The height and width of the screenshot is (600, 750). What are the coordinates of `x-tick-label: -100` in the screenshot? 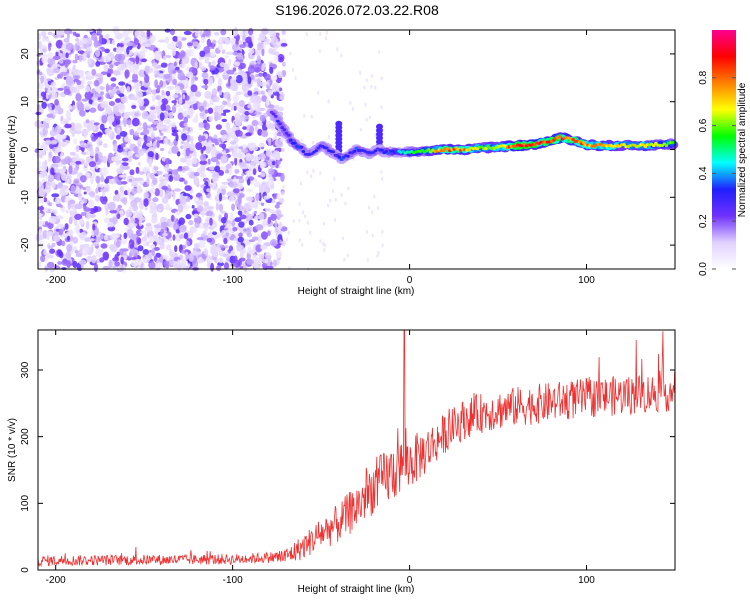 It's located at (233, 580).